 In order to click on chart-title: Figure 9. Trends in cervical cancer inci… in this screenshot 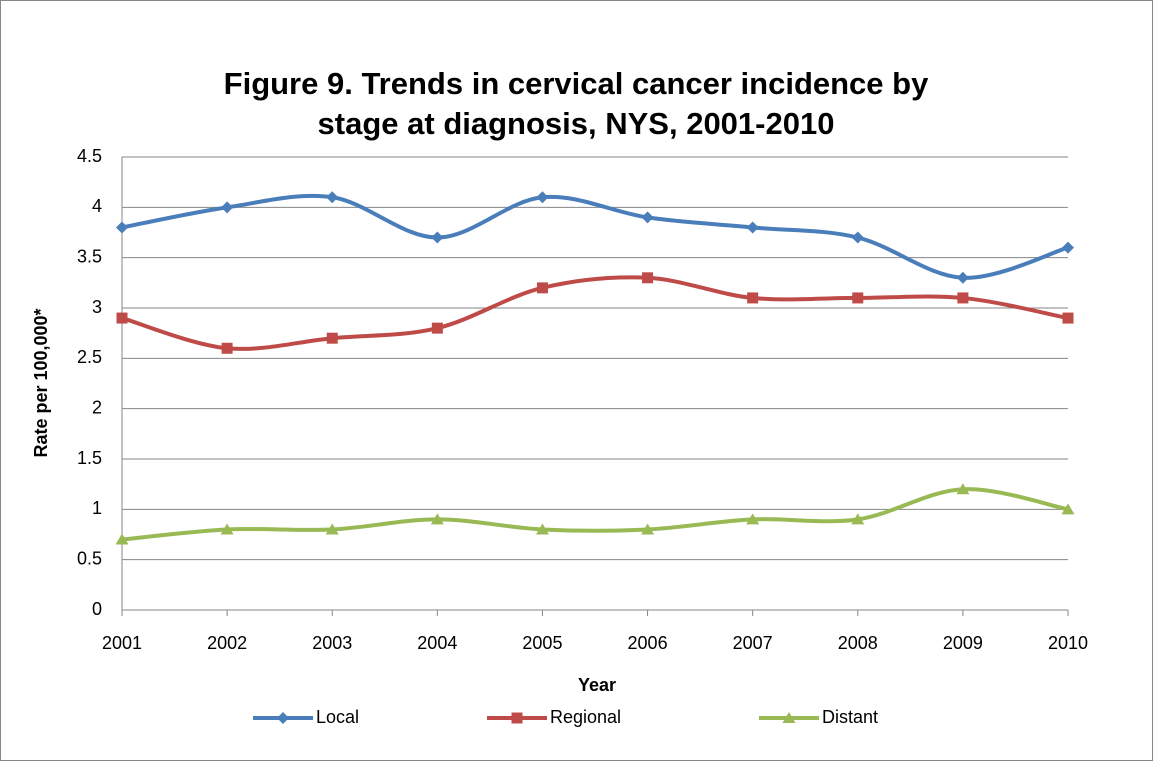, I will do `click(576, 103)`.